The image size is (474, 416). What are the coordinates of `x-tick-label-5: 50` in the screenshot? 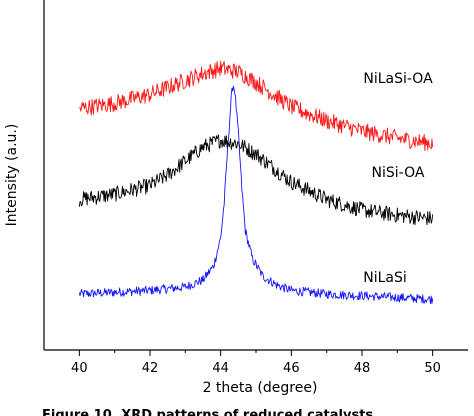 It's located at (432, 368).